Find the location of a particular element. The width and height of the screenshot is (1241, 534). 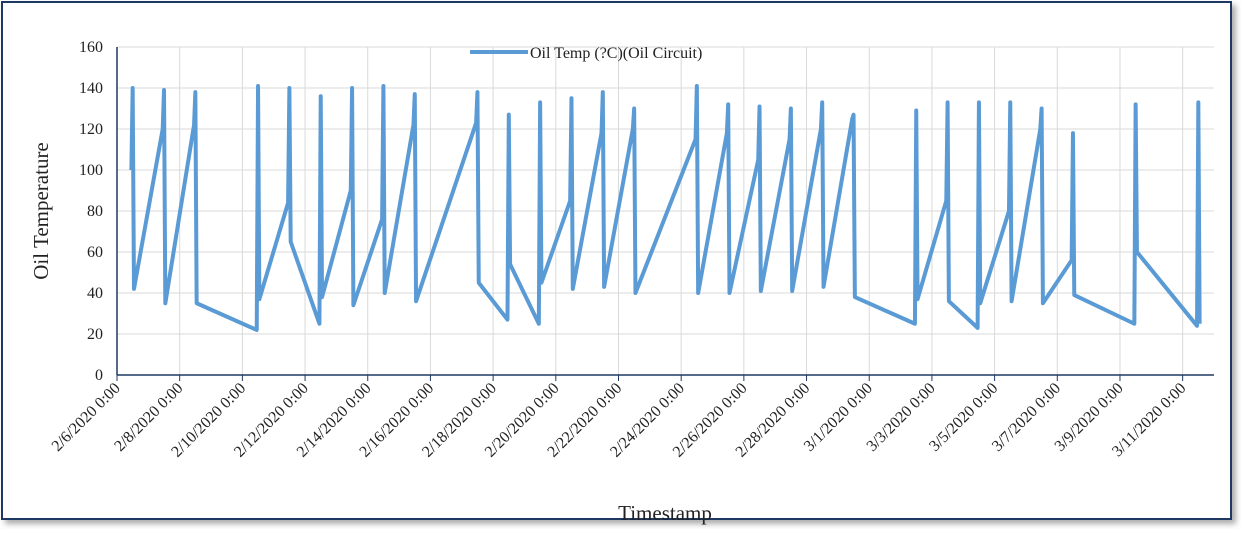

y-tick-label: 80 is located at coordinates (95, 211).